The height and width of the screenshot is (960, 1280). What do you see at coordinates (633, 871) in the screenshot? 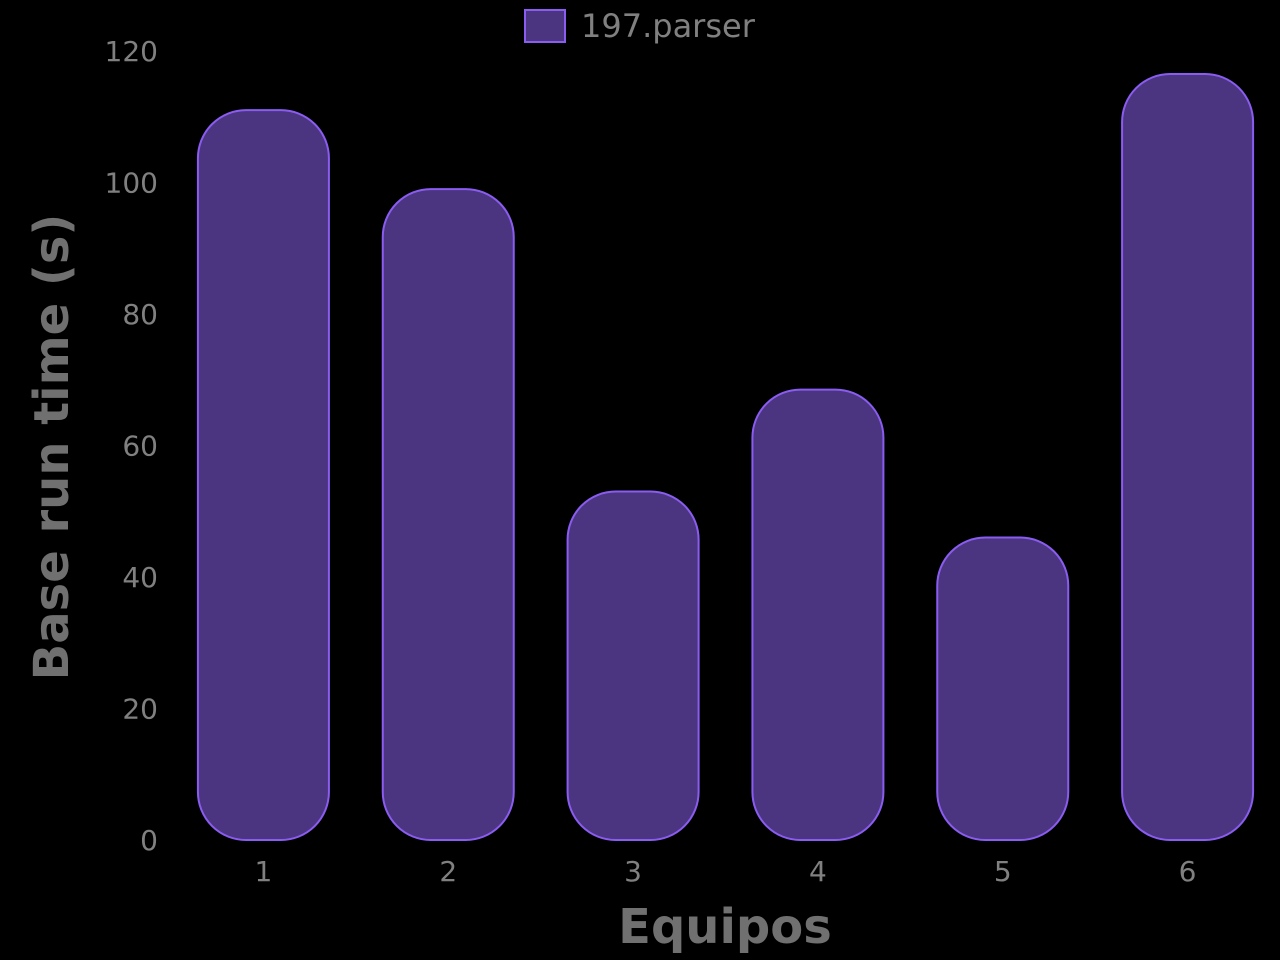
I see `x-tick-label-3: 3` at bounding box center [633, 871].